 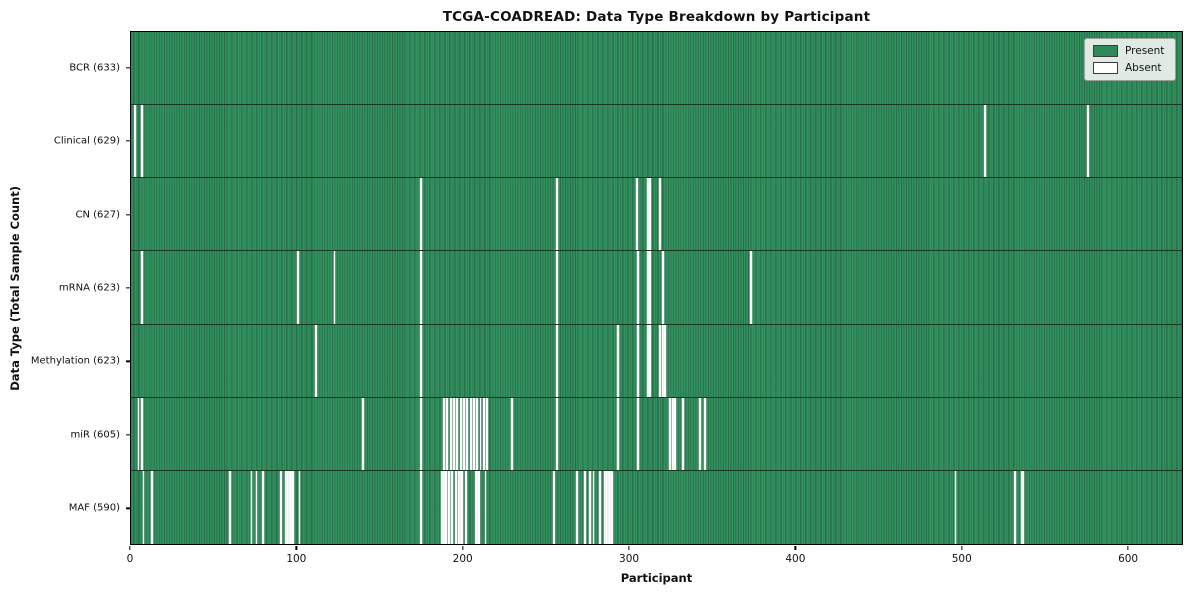 What do you see at coordinates (462, 559) in the screenshot?
I see `x-tick-label: 200` at bounding box center [462, 559].